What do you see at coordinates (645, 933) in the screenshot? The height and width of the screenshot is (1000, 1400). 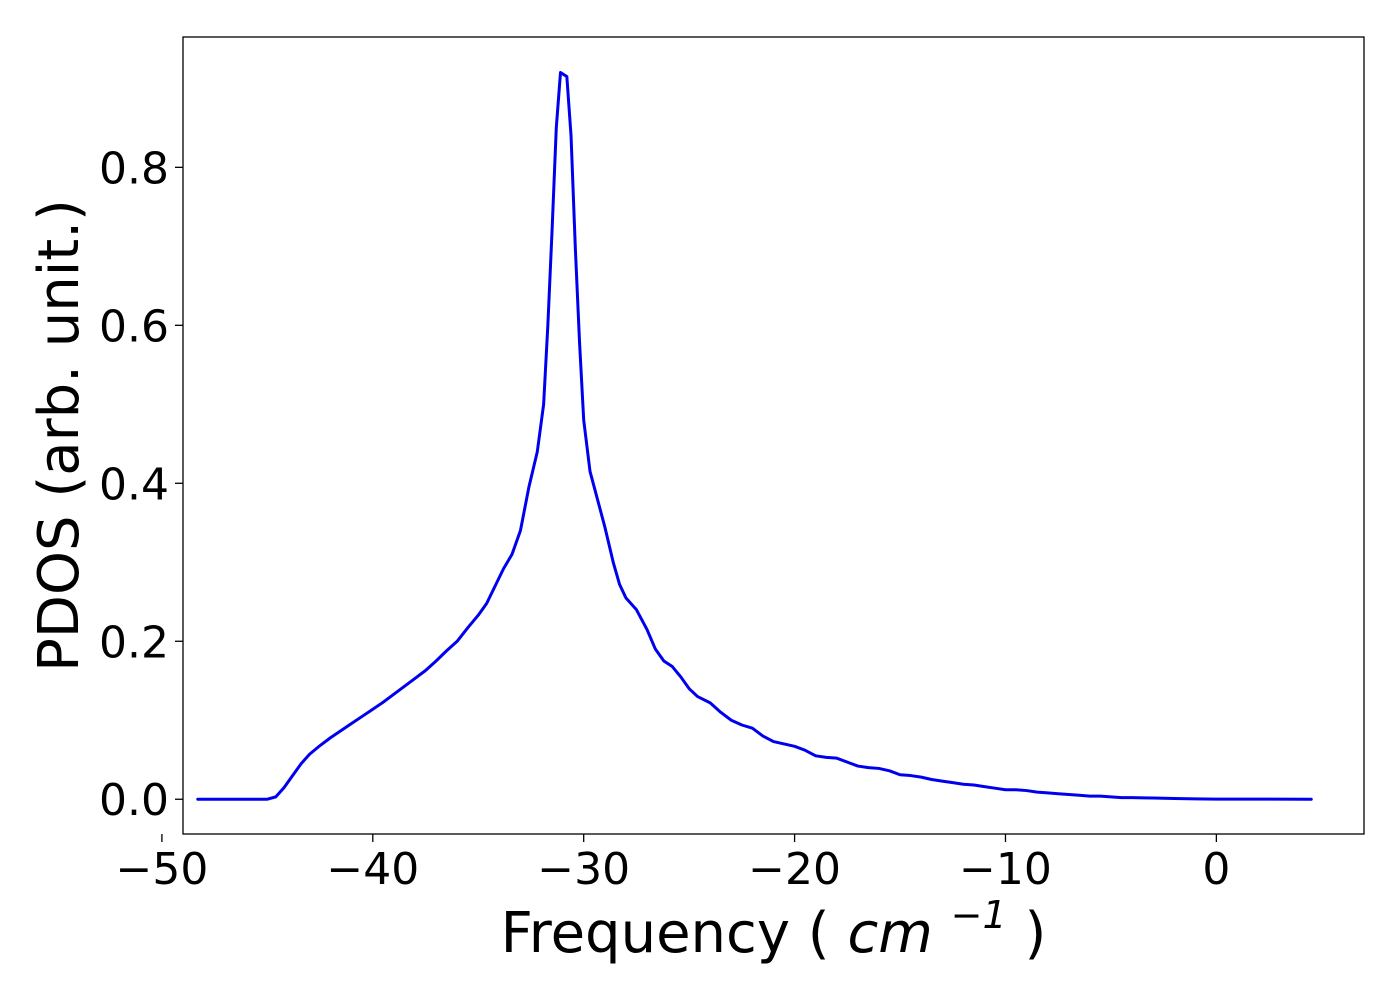 I see `x-axis-title-text: Frequency` at bounding box center [645, 933].